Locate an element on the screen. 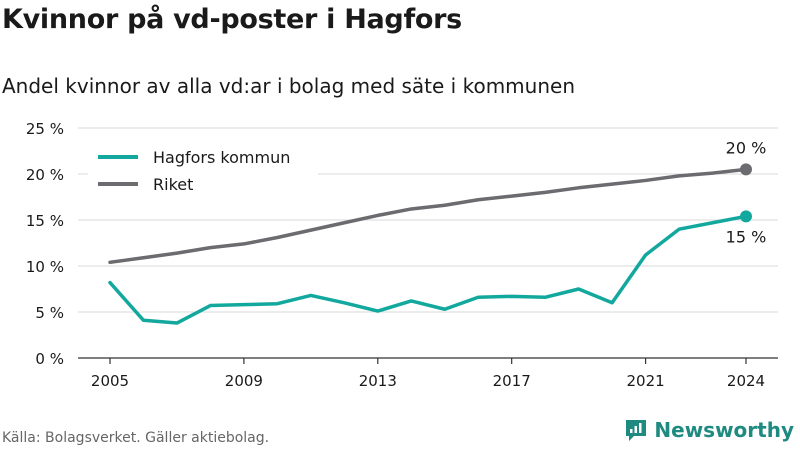  brand-logo: Newsworthy is located at coordinates (709, 430).